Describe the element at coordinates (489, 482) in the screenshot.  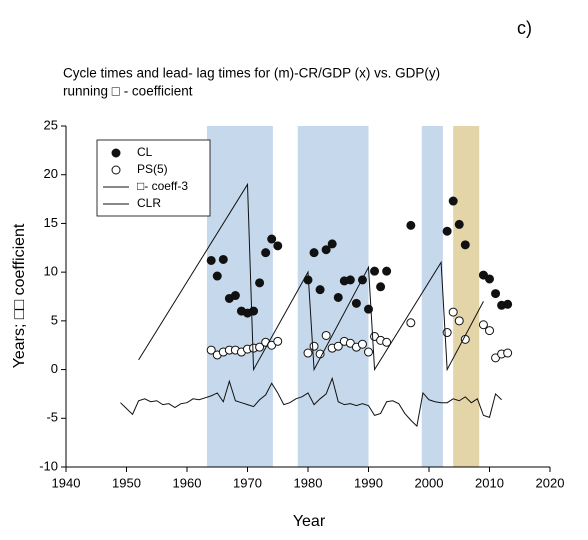
I see `x-tick-label: 2010` at that location.